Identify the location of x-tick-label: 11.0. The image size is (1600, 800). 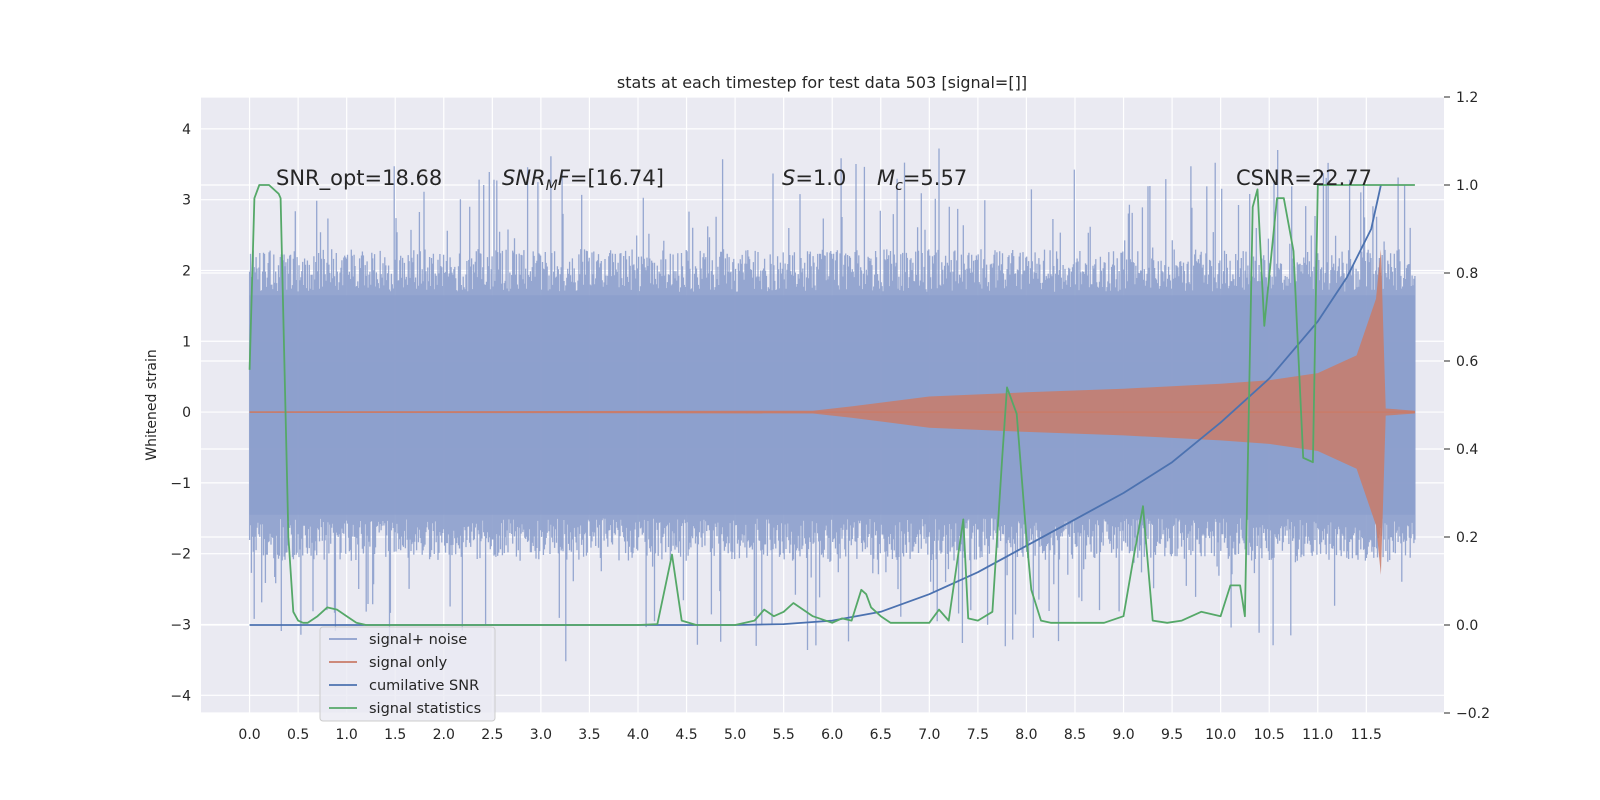
(1317, 735).